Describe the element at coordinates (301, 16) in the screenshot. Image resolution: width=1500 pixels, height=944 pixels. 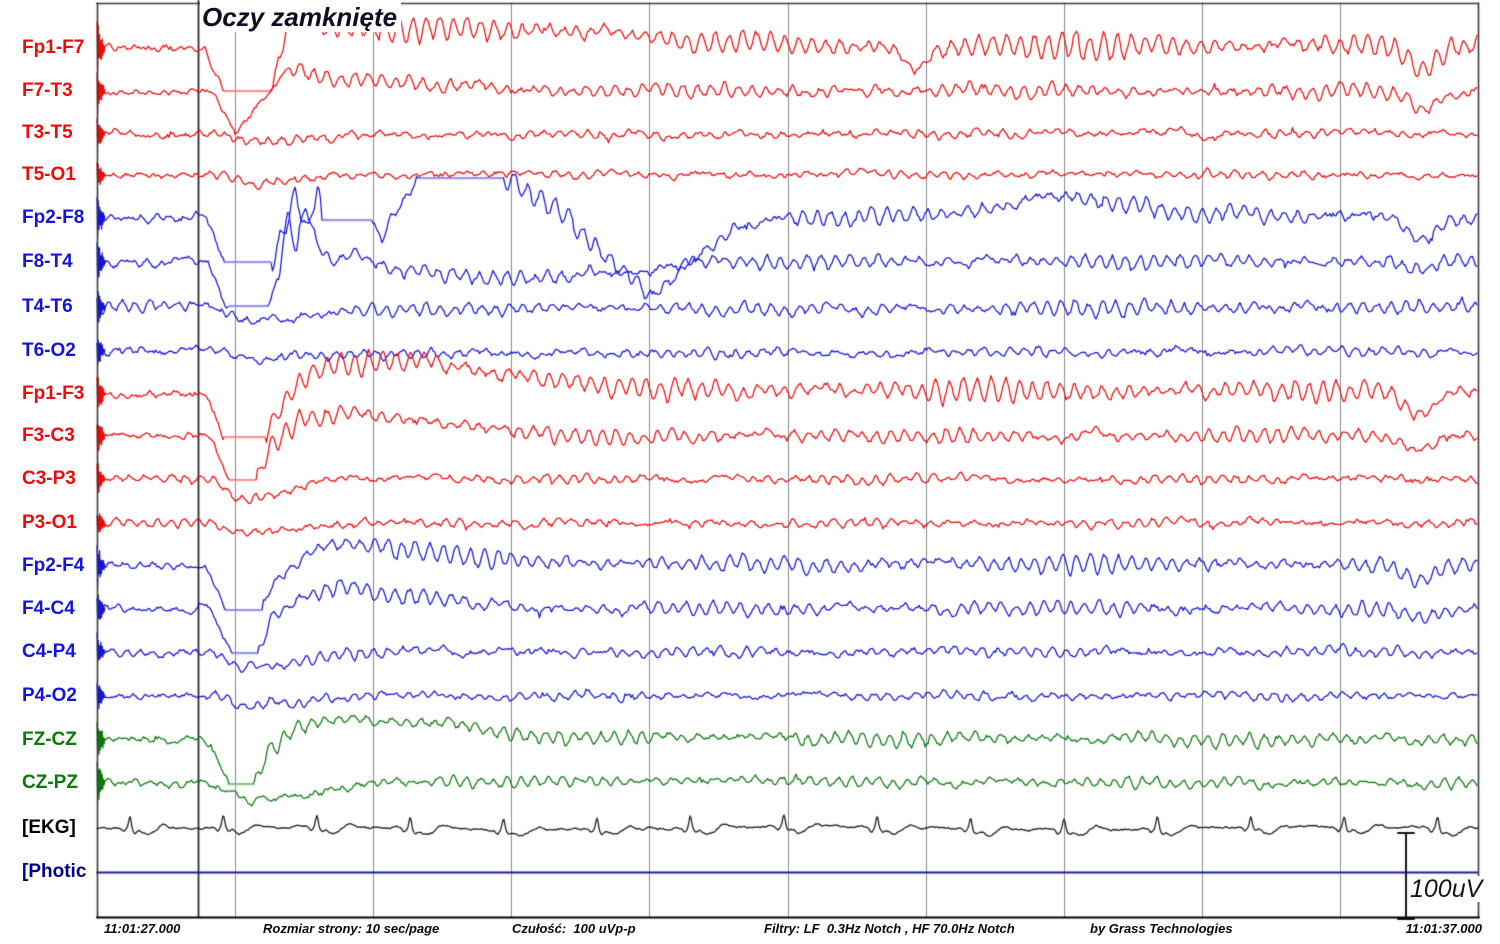
I see `annotation-eyes-closed: Oczy zamknięte` at that location.